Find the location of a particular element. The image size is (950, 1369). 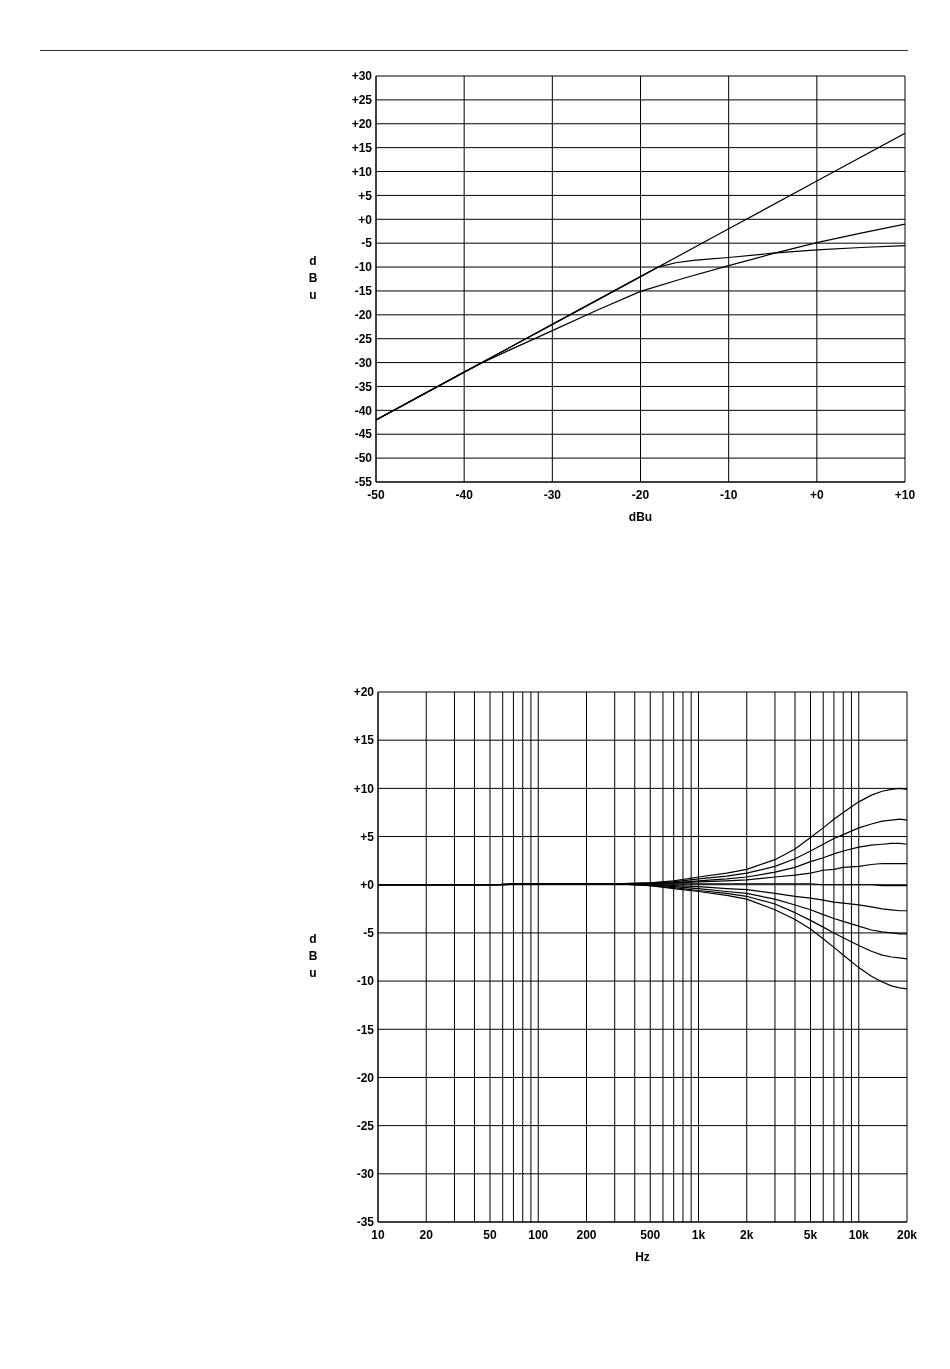

x-axis-title: Hz is located at coordinates (642, 1257).